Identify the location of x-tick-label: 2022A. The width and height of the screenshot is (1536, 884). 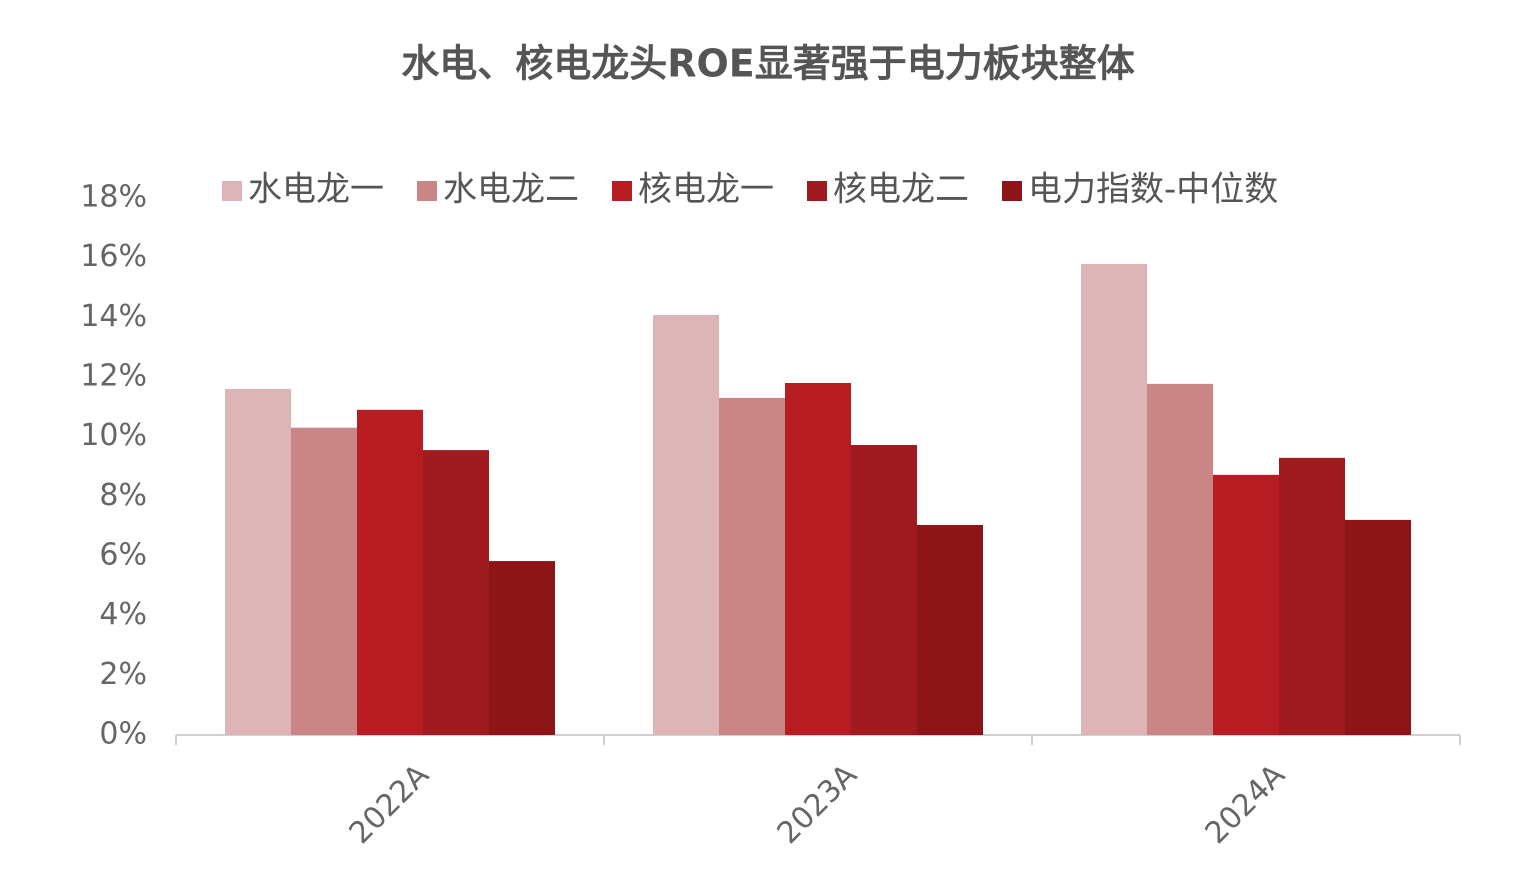
(390, 804).